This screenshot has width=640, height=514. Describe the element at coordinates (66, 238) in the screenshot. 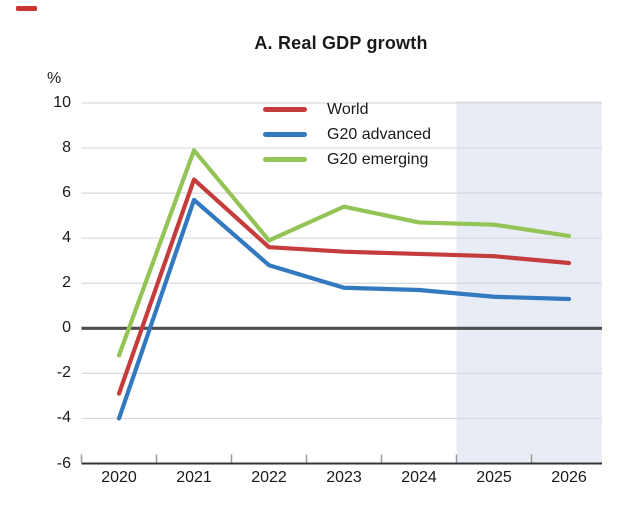

I see `y-axis-label: 4` at that location.